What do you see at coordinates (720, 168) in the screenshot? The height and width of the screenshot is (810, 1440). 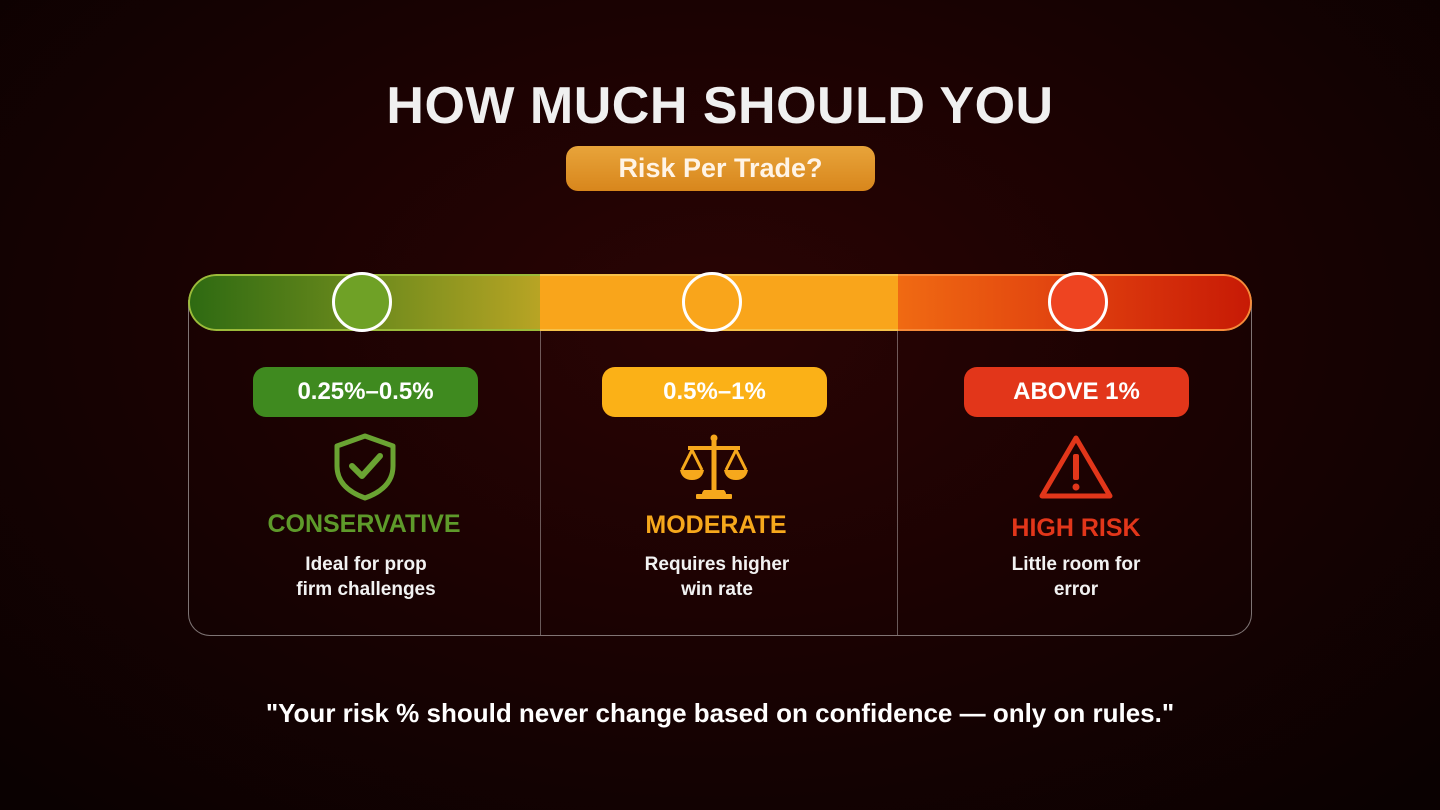 I see `subtitle-pill: Risk Per Trade?` at bounding box center [720, 168].